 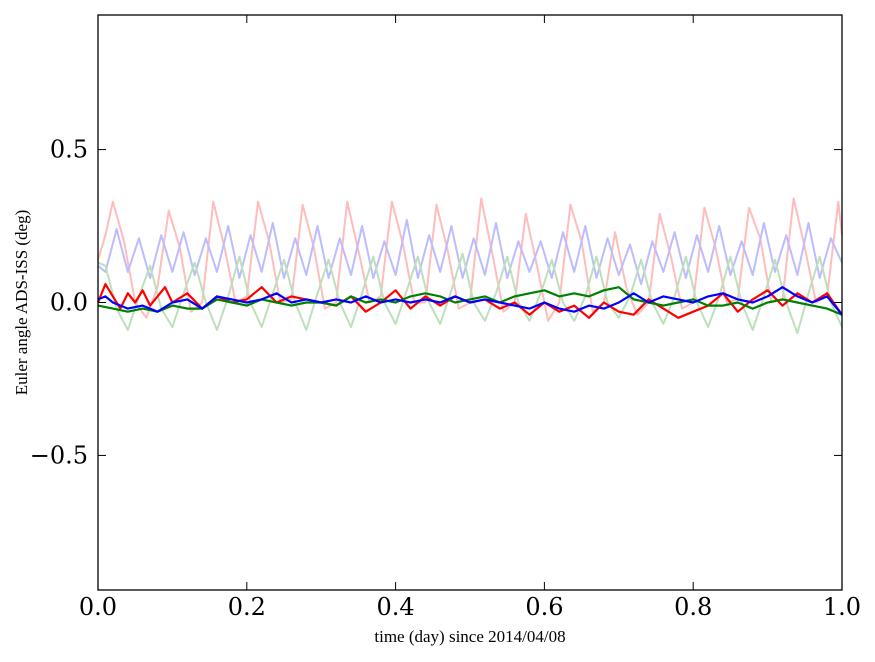 I want to click on x-tick-label: 0.8, so click(x=693, y=607).